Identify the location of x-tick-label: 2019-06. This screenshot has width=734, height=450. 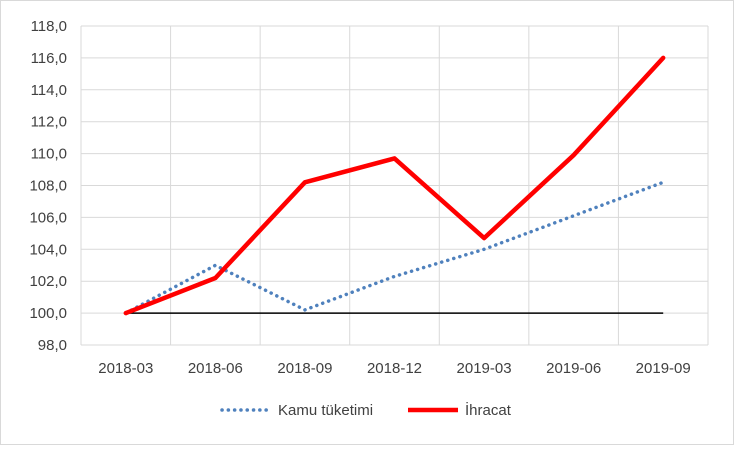
(573, 368).